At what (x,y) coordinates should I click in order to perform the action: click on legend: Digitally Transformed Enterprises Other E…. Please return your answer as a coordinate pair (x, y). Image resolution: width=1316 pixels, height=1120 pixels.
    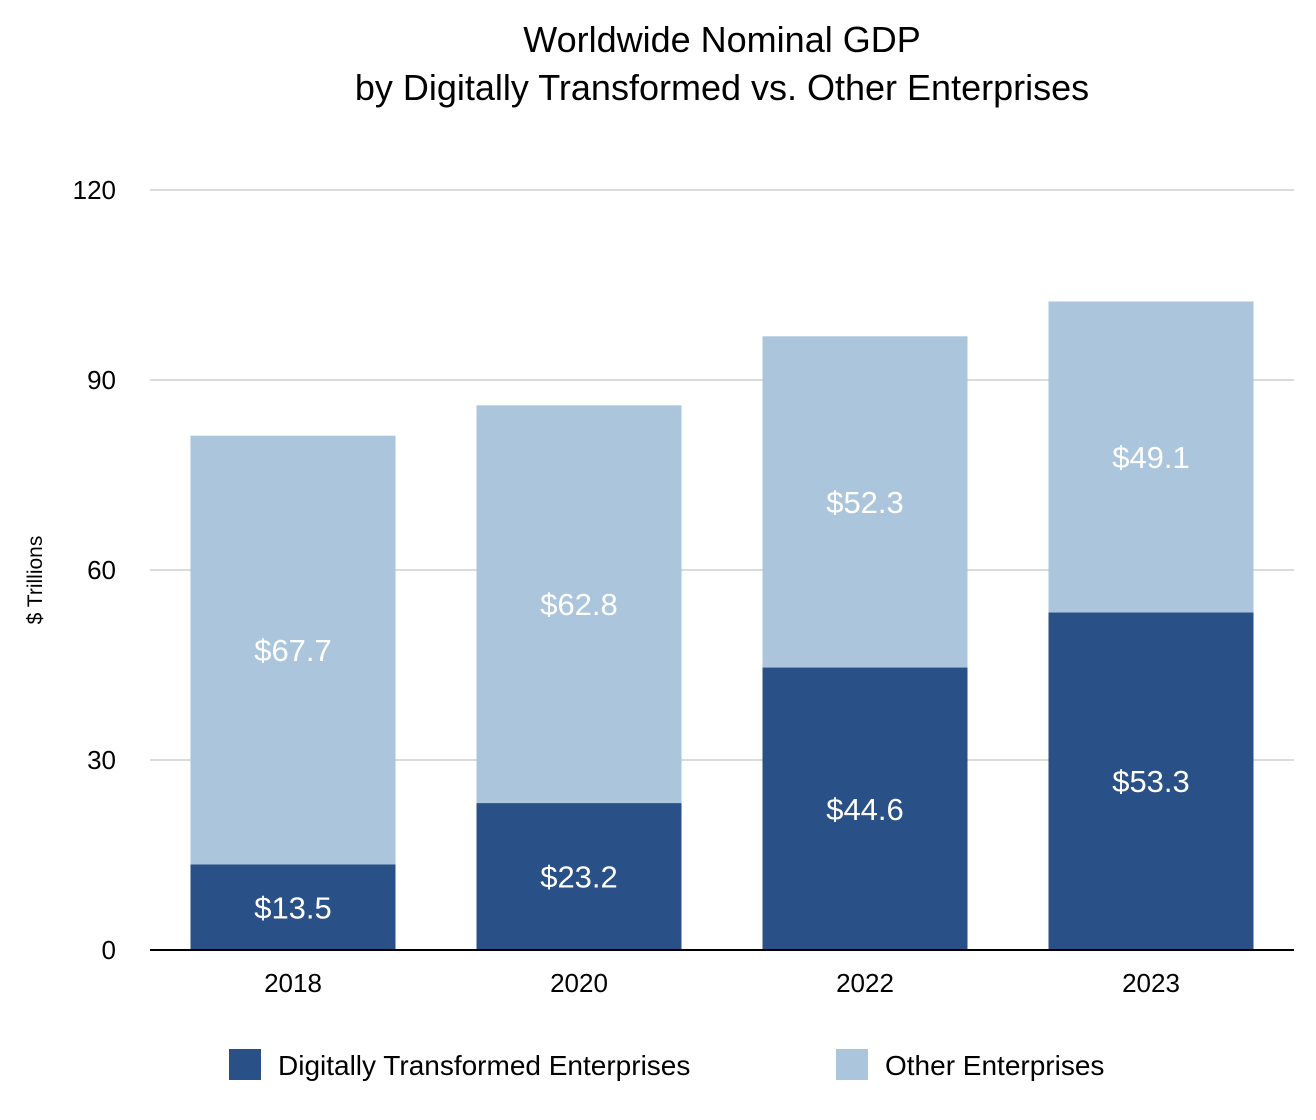
    Looking at the image, I should click on (666, 1065).